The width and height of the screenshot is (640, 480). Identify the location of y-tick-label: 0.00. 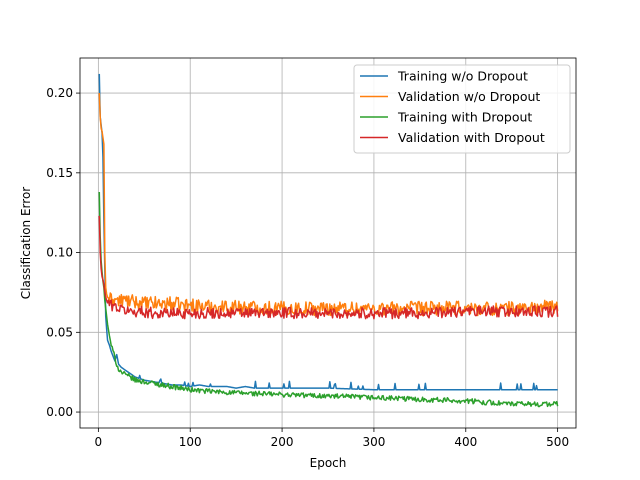
(59, 412).